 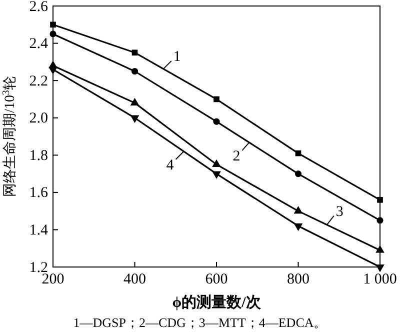 What do you see at coordinates (236, 156) in the screenshot?
I see `series-label: 2` at bounding box center [236, 156].